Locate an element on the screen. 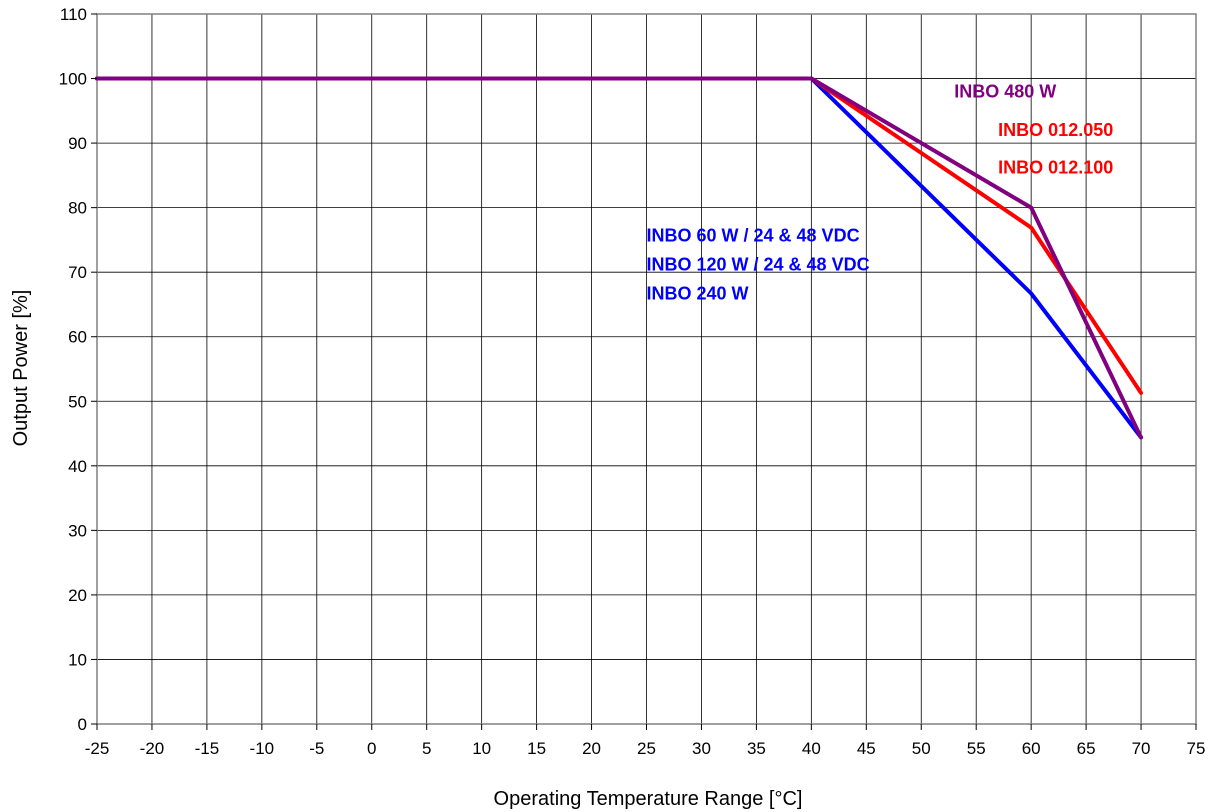 The width and height of the screenshot is (1222, 812). x-tick-label: 20 is located at coordinates (591, 748).